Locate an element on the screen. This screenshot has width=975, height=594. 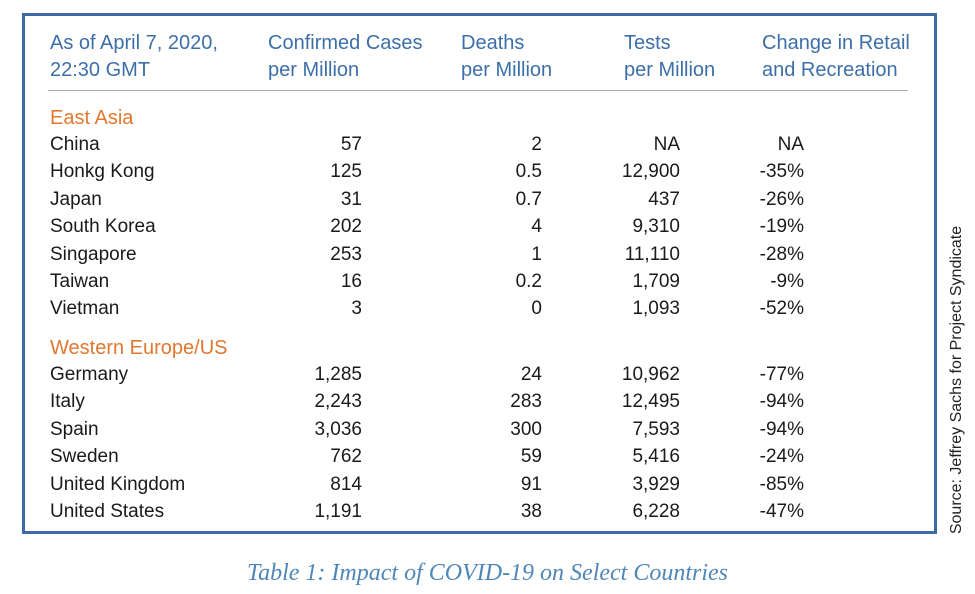
cases-cell: 2,243 is located at coordinates (338, 402).